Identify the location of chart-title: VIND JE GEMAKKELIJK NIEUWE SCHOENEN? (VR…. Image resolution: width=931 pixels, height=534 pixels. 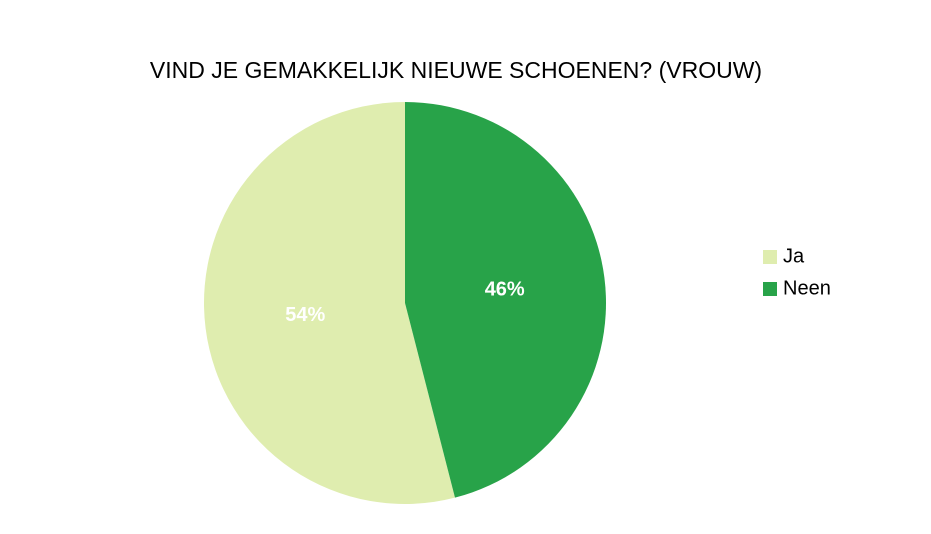
(456, 70).